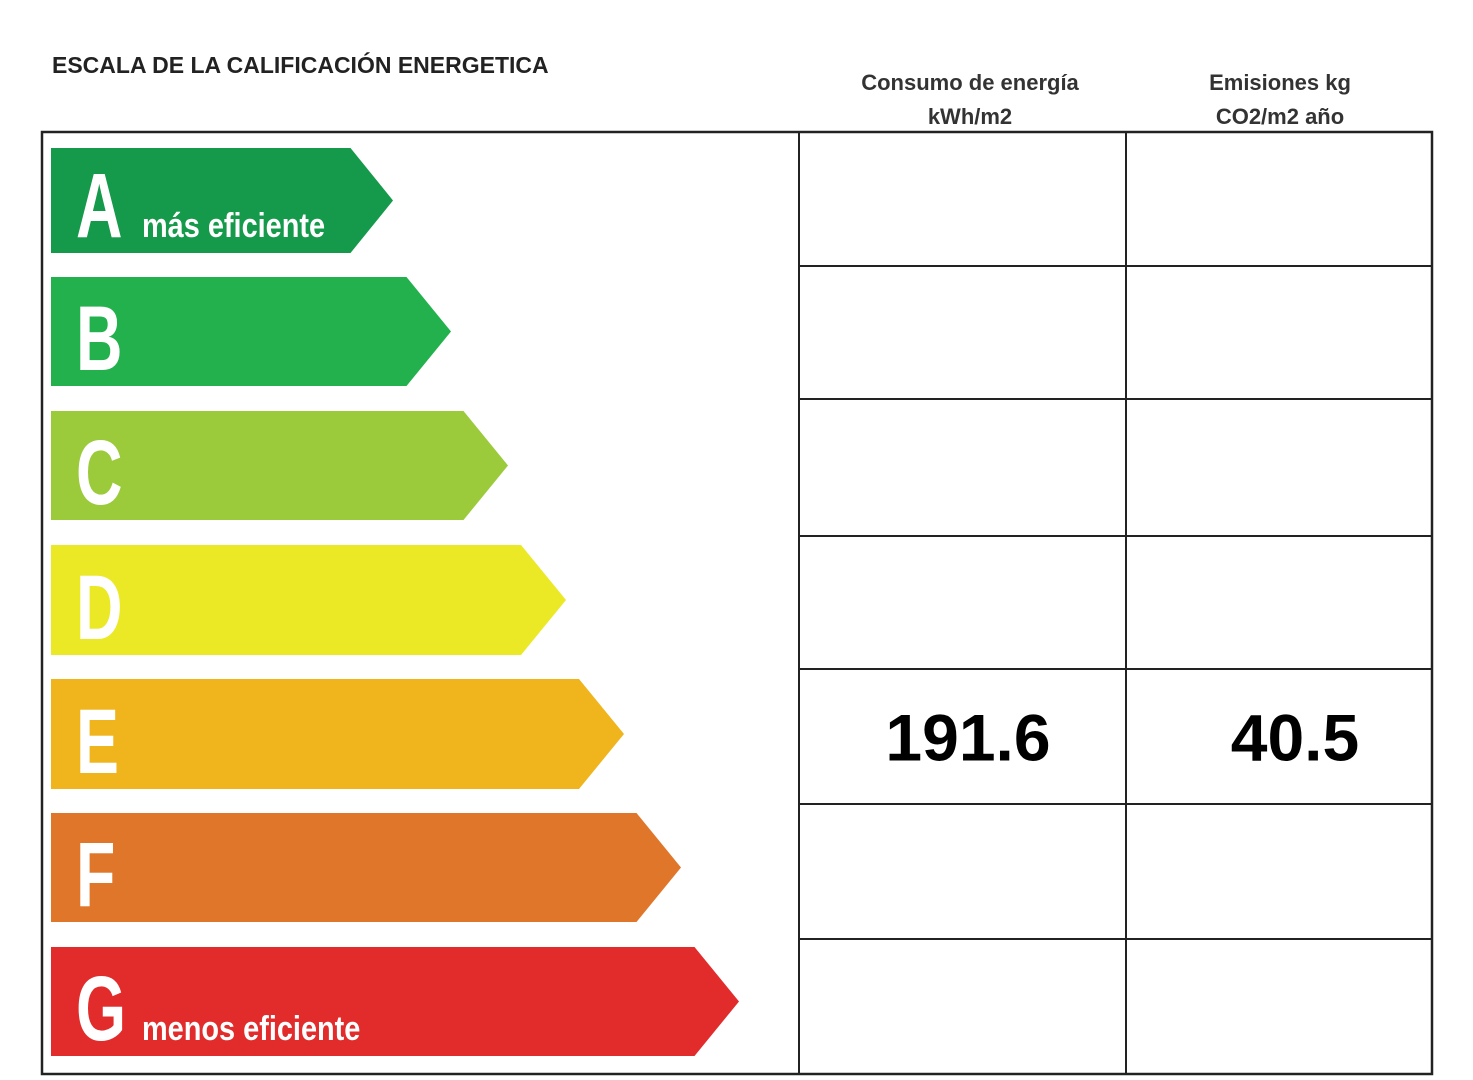  What do you see at coordinates (99, 205) in the screenshot?
I see `rating-letter: A` at bounding box center [99, 205].